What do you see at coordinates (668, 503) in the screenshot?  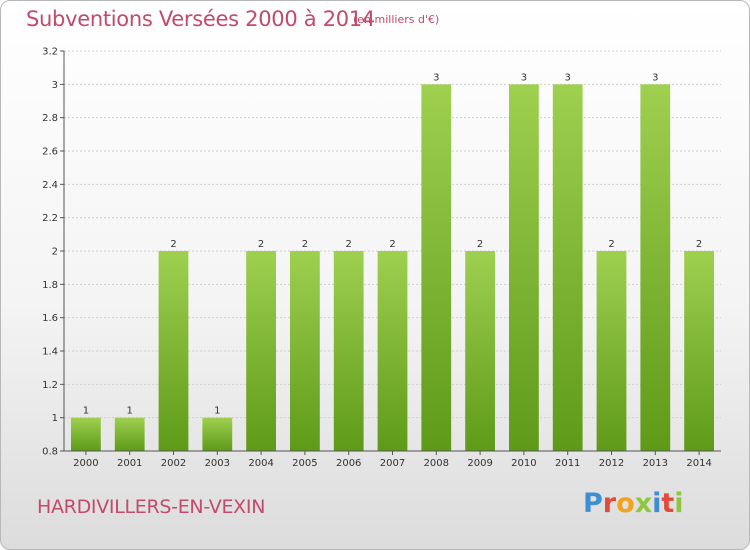 I see `logo-letter: t` at bounding box center [668, 503].